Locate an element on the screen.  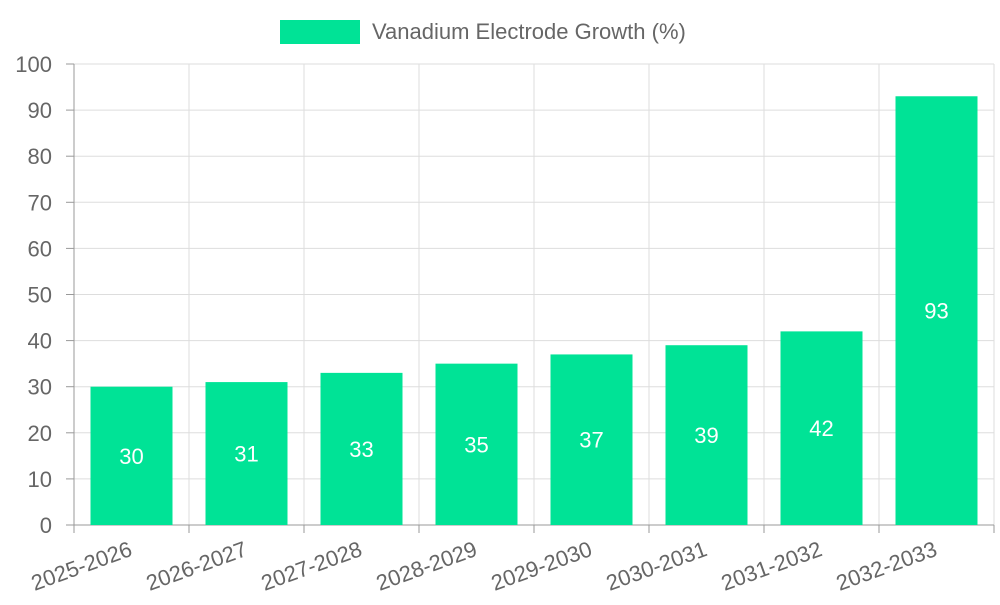
bar-value-label: 30 is located at coordinates (131, 456).